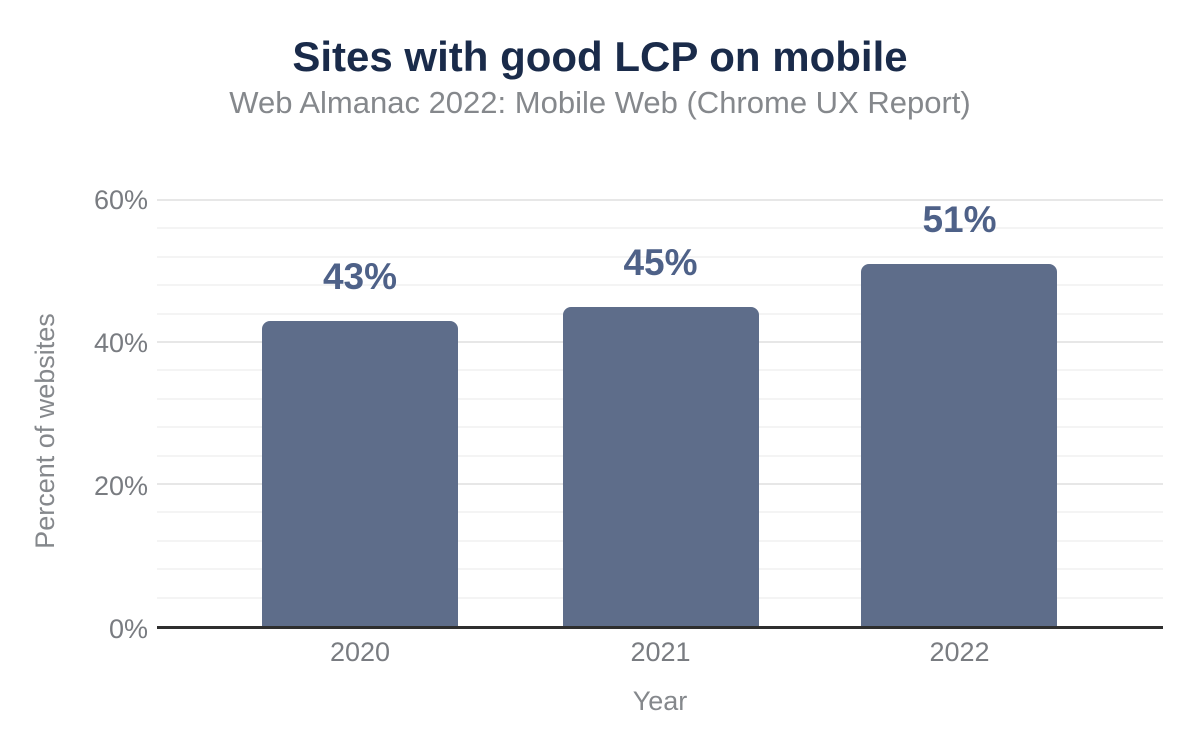 This screenshot has height=742, width=1200. Describe the element at coordinates (660, 200) in the screenshot. I see `major-gridline` at that location.